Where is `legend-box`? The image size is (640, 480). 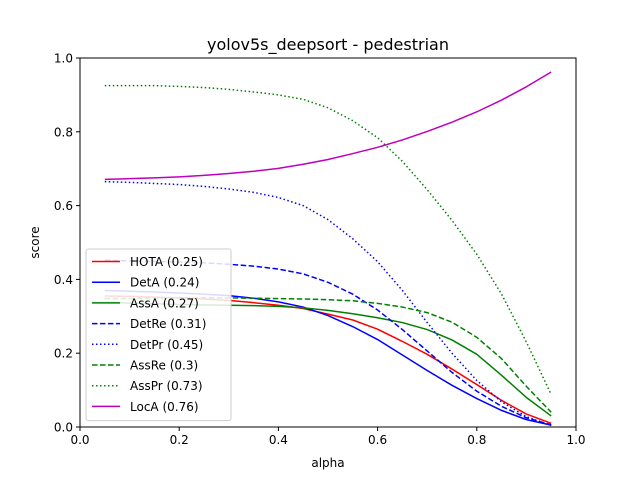 legend-box is located at coordinates (158, 335).